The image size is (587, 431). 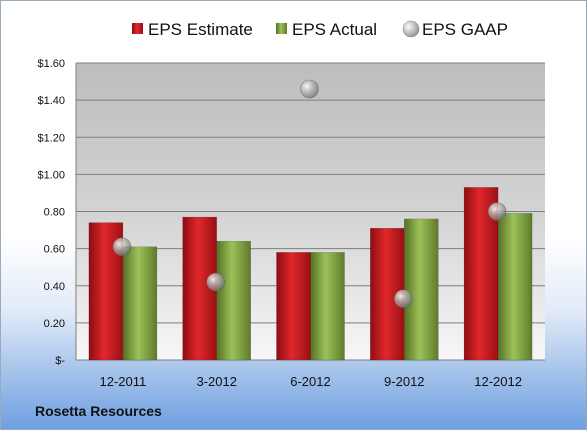 What do you see at coordinates (51, 64) in the screenshot?
I see `y-tick-label: $1.60` at bounding box center [51, 64].